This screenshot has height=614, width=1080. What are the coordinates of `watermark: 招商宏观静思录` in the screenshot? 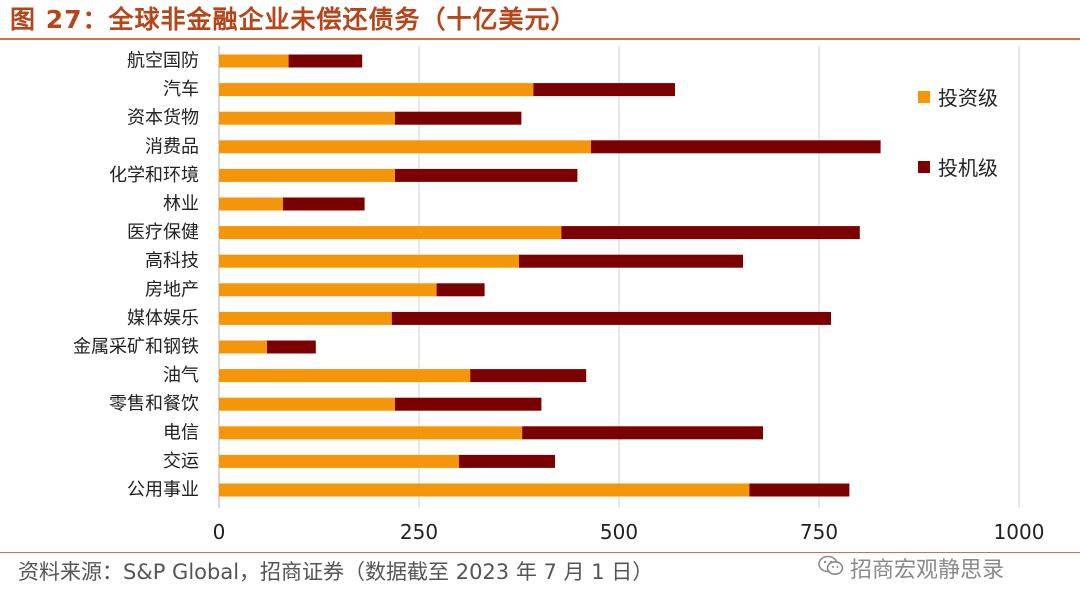 It's located at (911, 571).